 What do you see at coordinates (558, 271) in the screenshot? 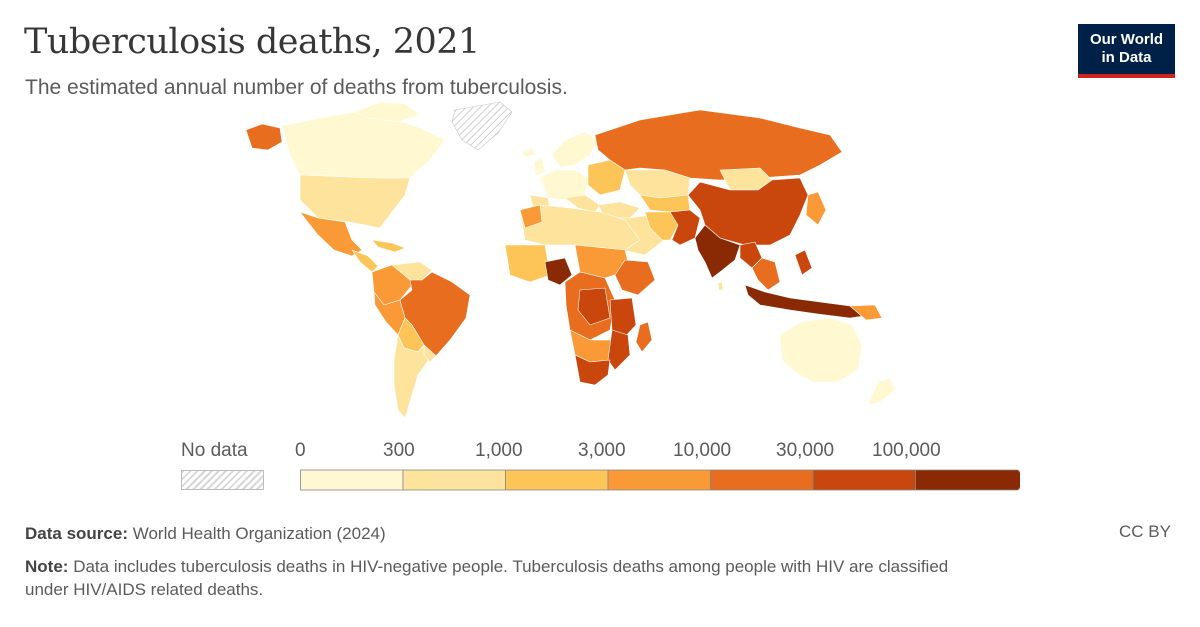
I see `region-nigeria` at bounding box center [558, 271].